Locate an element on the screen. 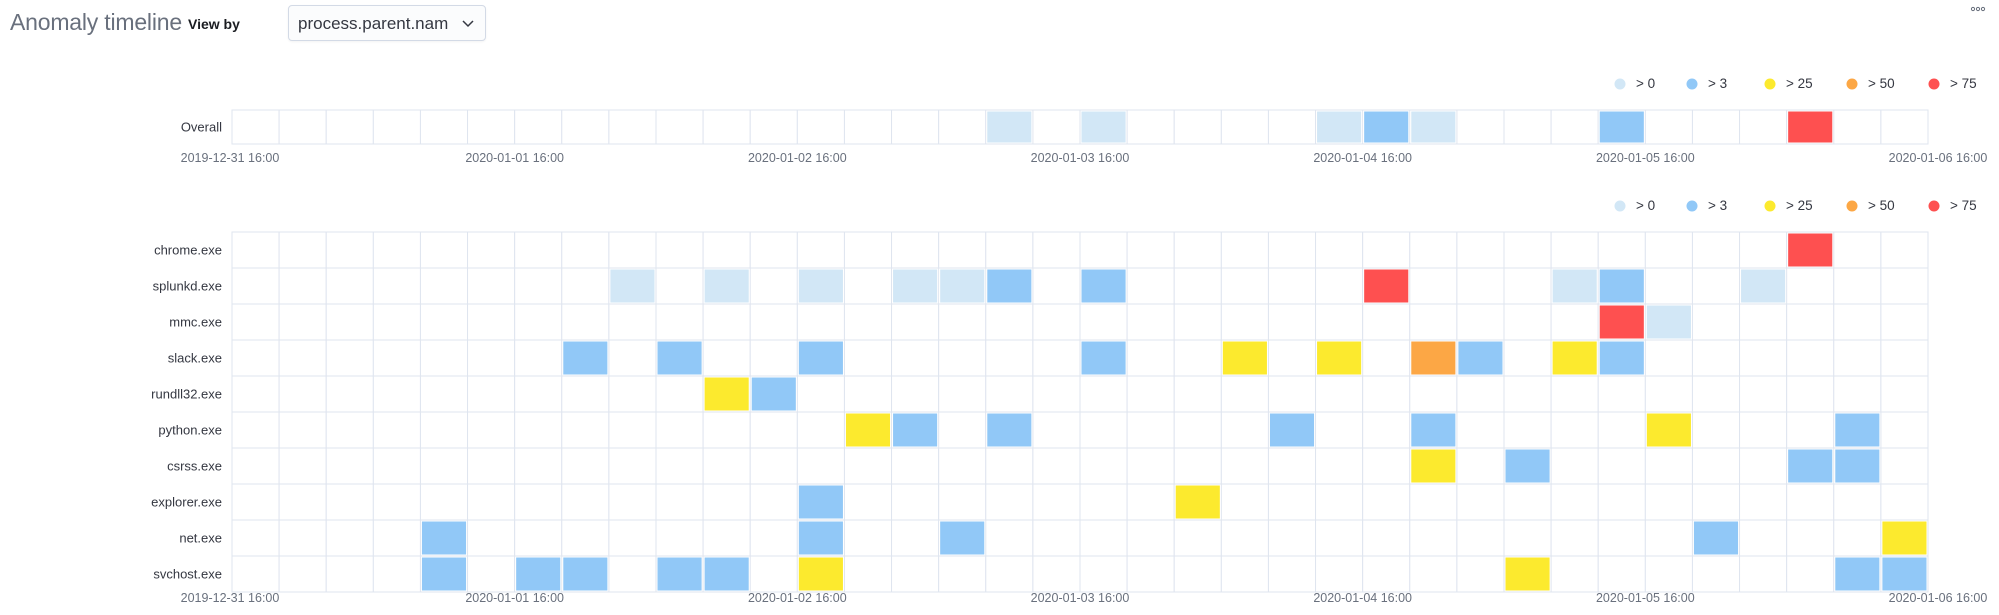 The image size is (1999, 615). x-tick-label: 2020-01-03 16:00 is located at coordinates (1080, 598).